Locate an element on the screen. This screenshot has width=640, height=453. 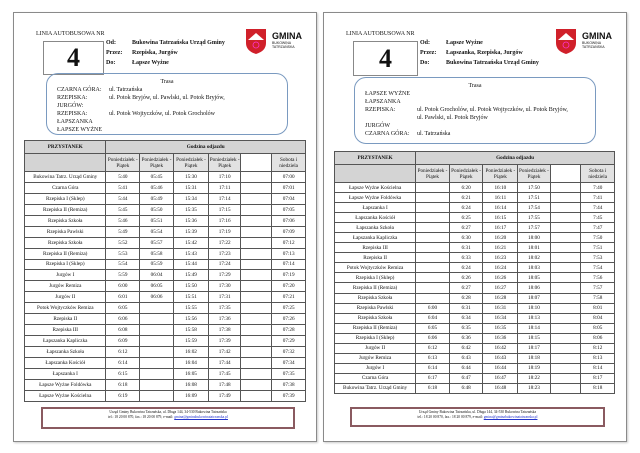
stop-name: Czarna Góra is located at coordinates (65, 187).